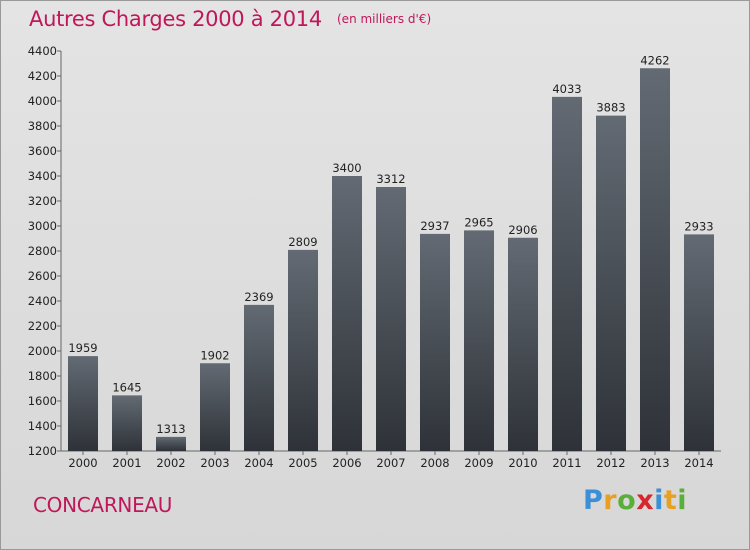 The image size is (750, 550). What do you see at coordinates (384, 19) in the screenshot?
I see `title-unit: (en milliers d'€)` at bounding box center [384, 19].